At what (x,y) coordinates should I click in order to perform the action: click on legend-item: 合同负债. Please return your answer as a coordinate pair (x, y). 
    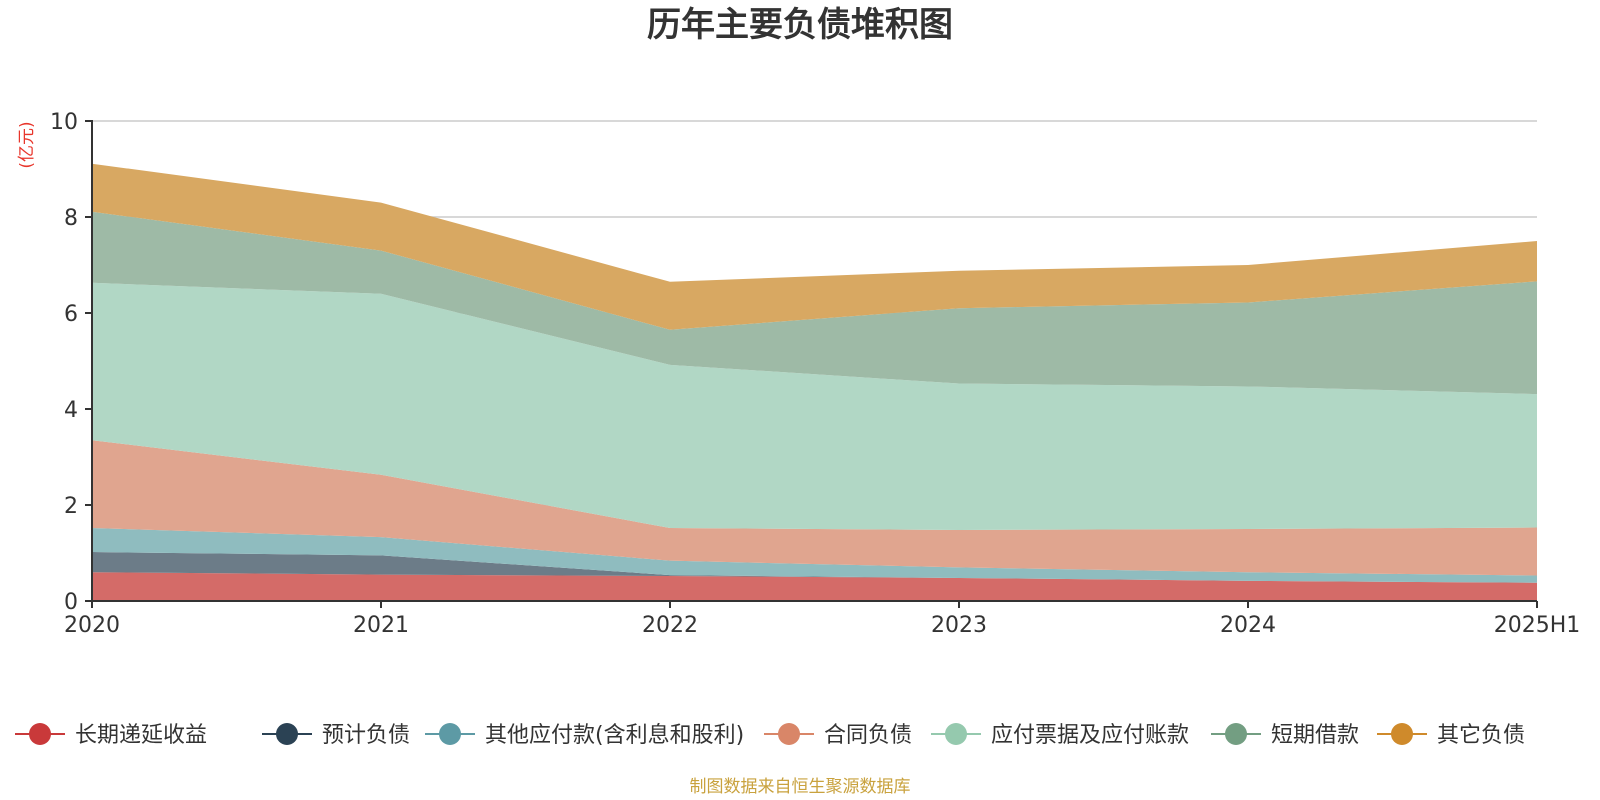
    Looking at the image, I should click on (838, 735).